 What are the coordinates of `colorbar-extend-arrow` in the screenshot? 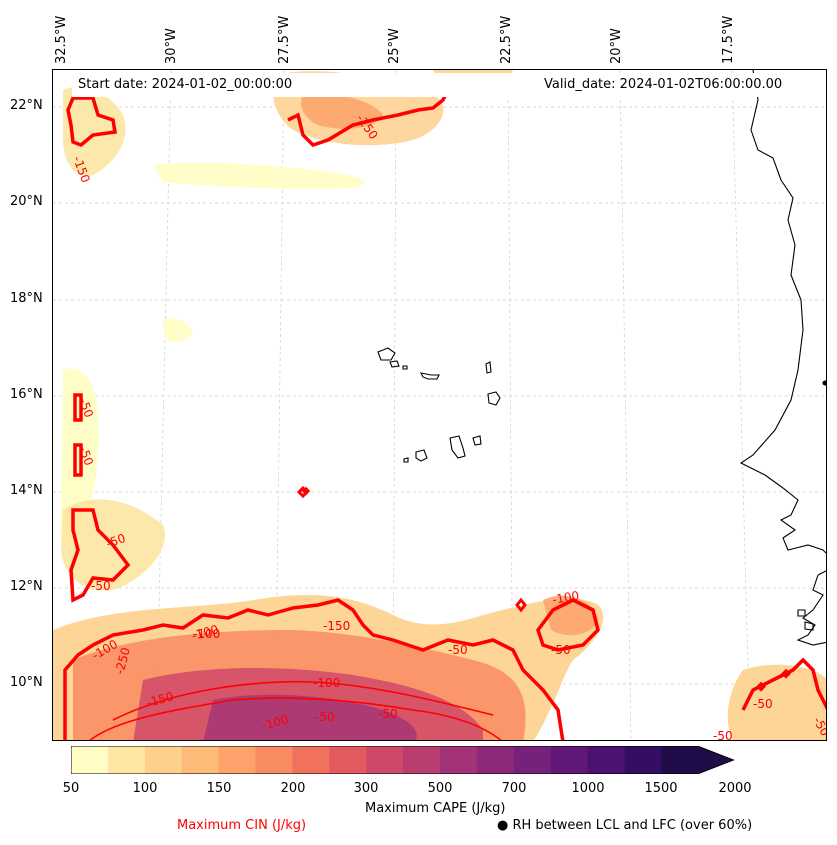 It's located at (697, 760).